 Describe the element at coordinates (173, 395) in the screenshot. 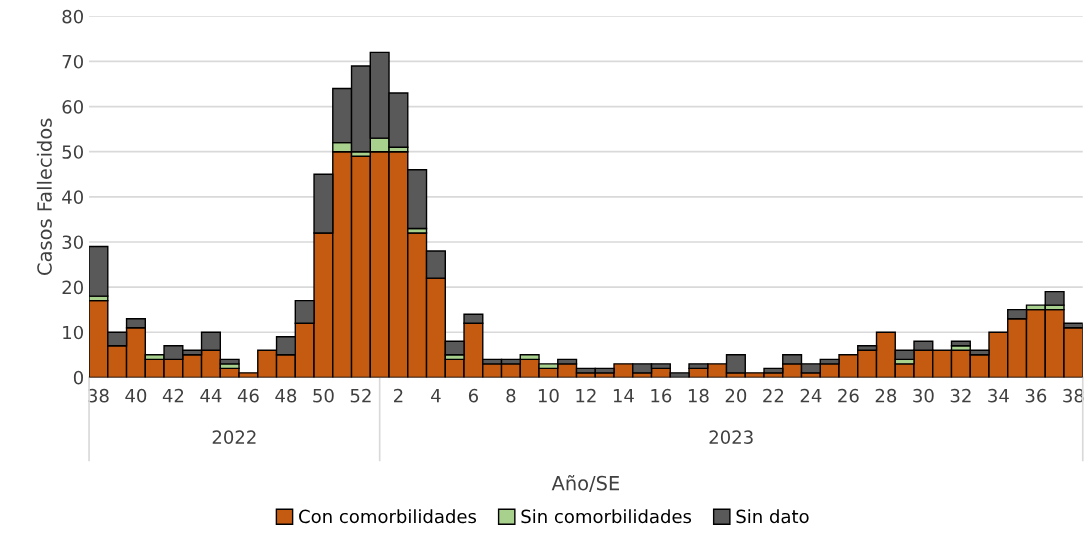

I see `x-tick-label: 42` at that location.